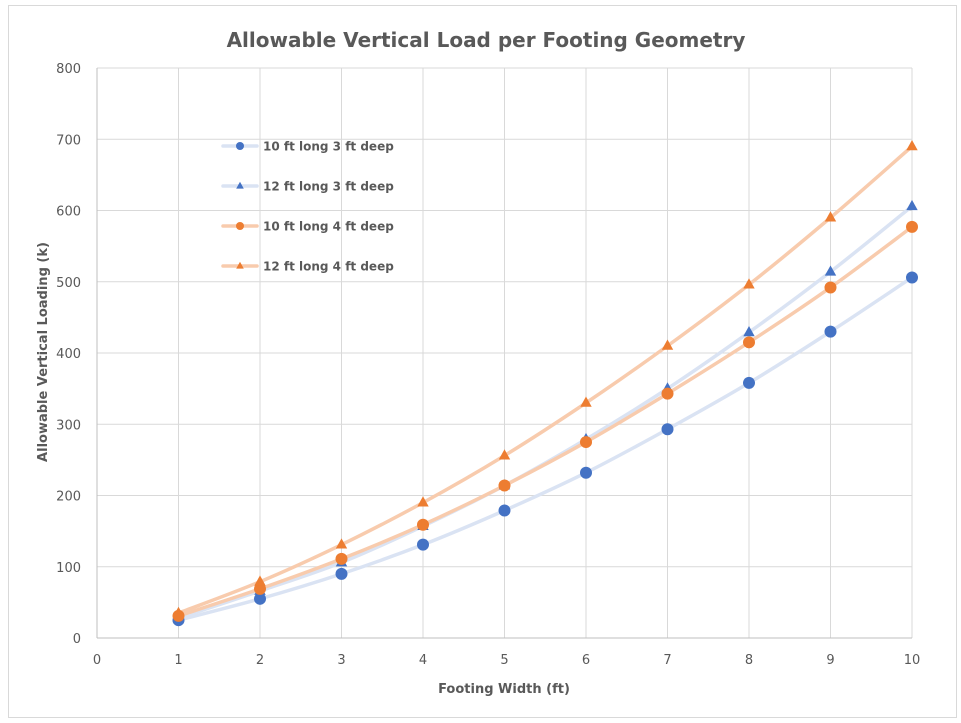 This screenshot has height=723, width=961. Describe the element at coordinates (178, 660) in the screenshot. I see `x-tick-label: 1` at that location.